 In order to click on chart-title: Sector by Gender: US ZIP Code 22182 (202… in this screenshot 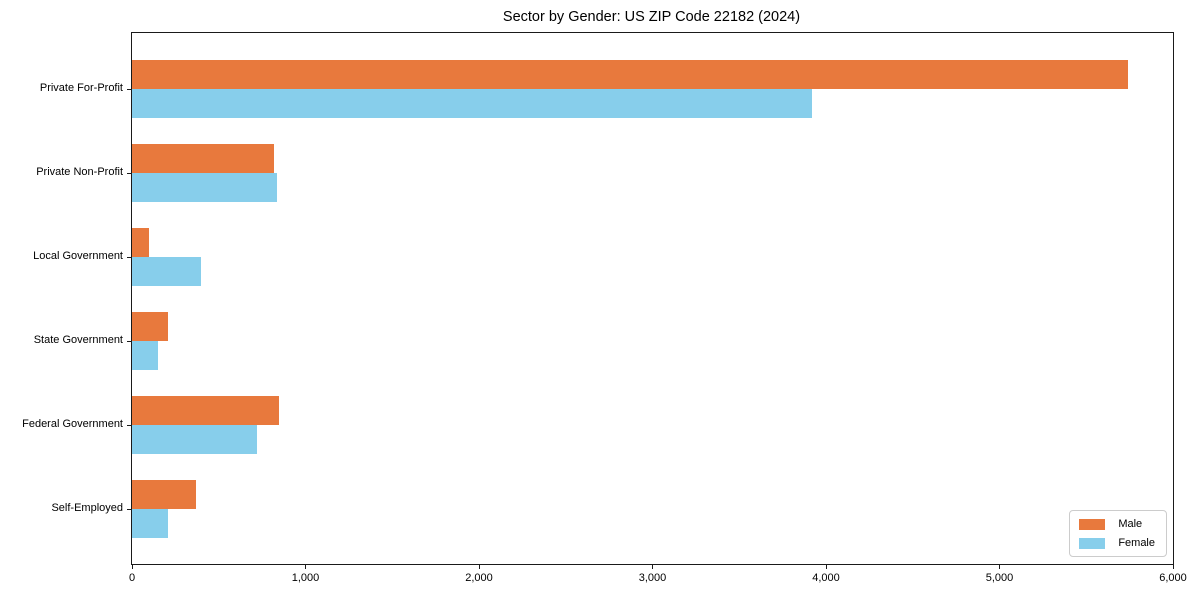, I will do `click(651, 17)`.